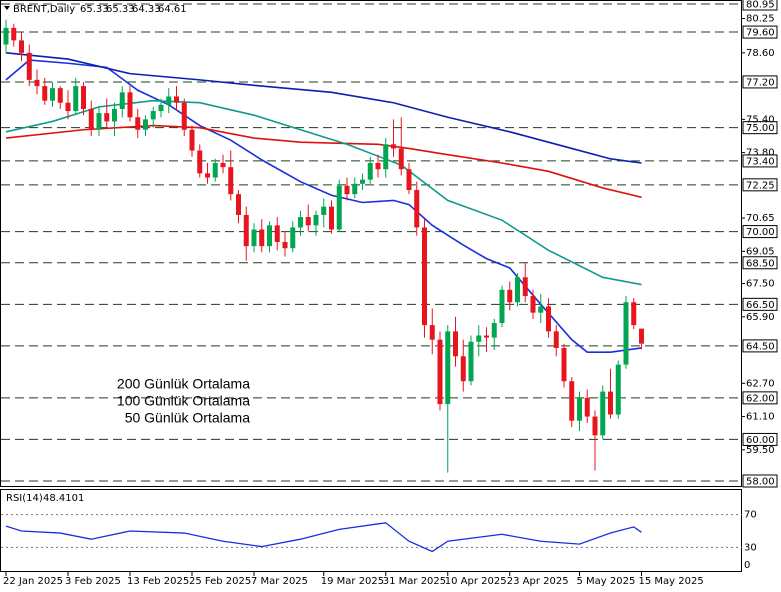 The image size is (781, 592). What do you see at coordinates (279, 581) in the screenshot?
I see `x-tick-label: 7 Mar 2025` at bounding box center [279, 581].